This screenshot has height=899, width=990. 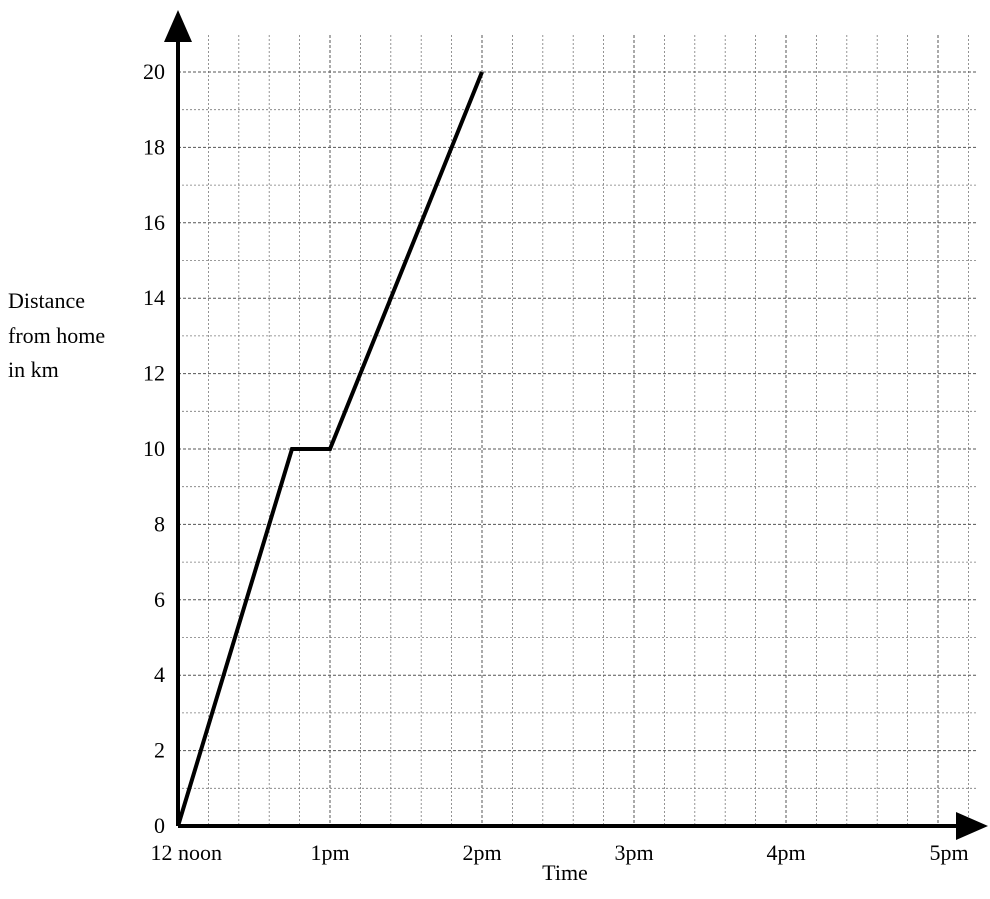 What do you see at coordinates (159, 825) in the screenshot?
I see `y-tick-label-0: 0` at bounding box center [159, 825].